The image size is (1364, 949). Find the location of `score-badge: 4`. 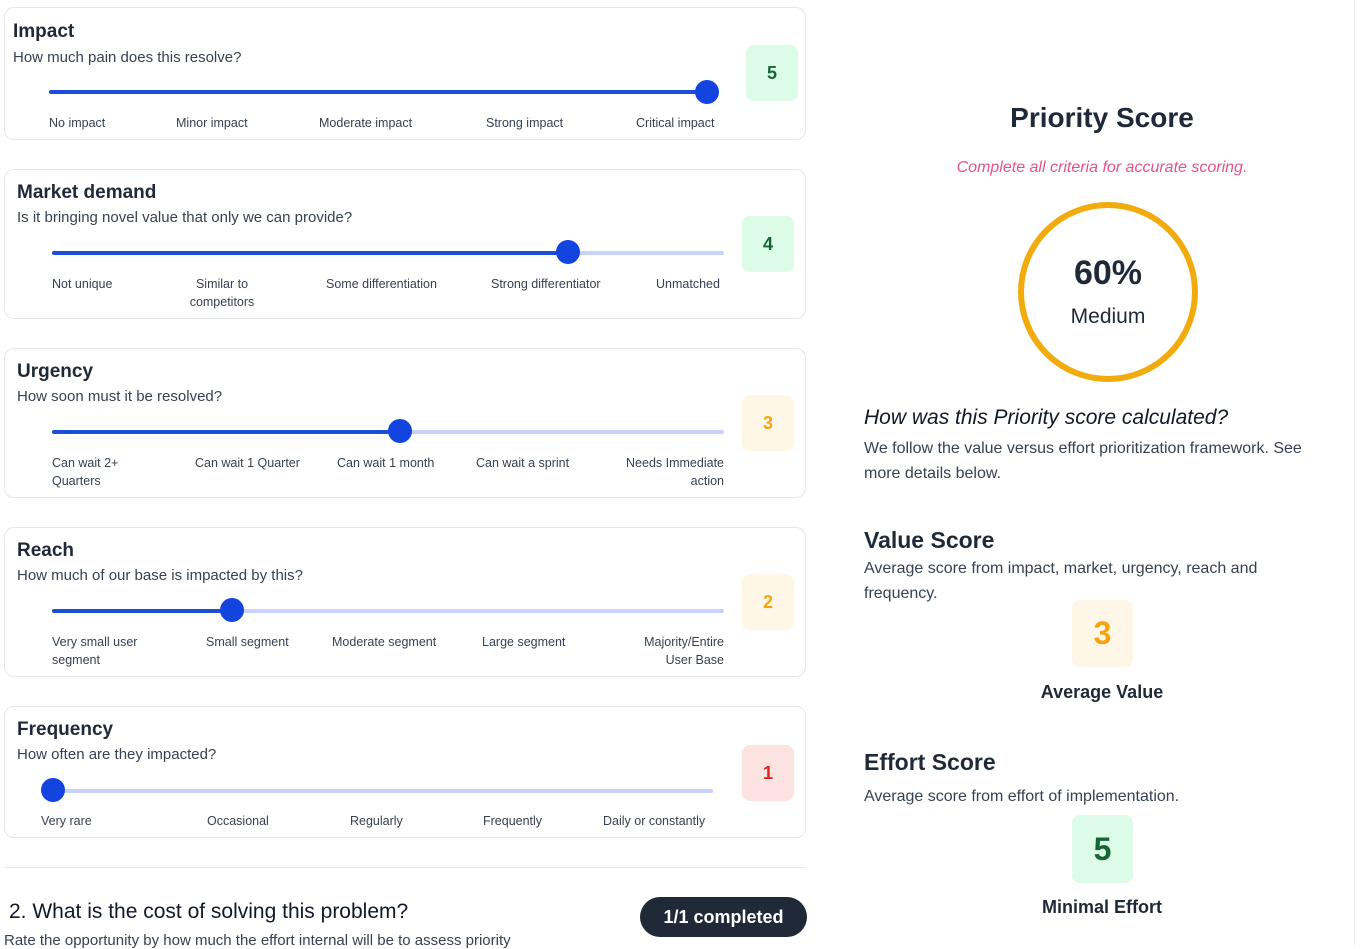

score-badge: 4 is located at coordinates (768, 244).